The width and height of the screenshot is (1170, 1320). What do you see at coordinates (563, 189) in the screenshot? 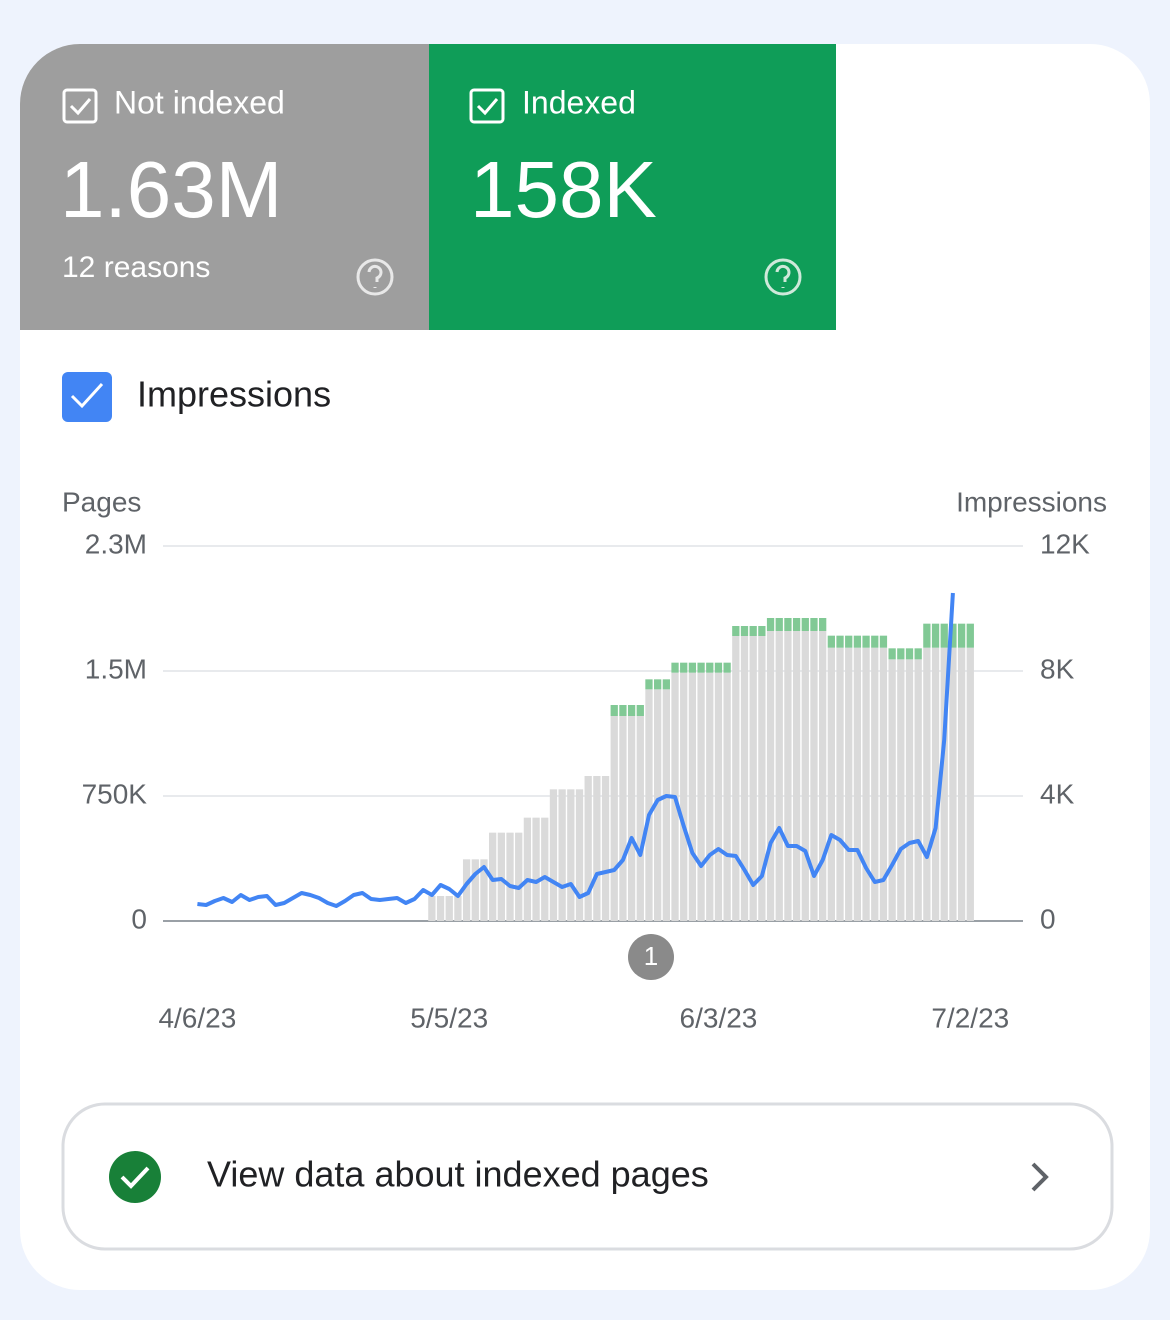
I see `card-value: 158K` at bounding box center [563, 189].